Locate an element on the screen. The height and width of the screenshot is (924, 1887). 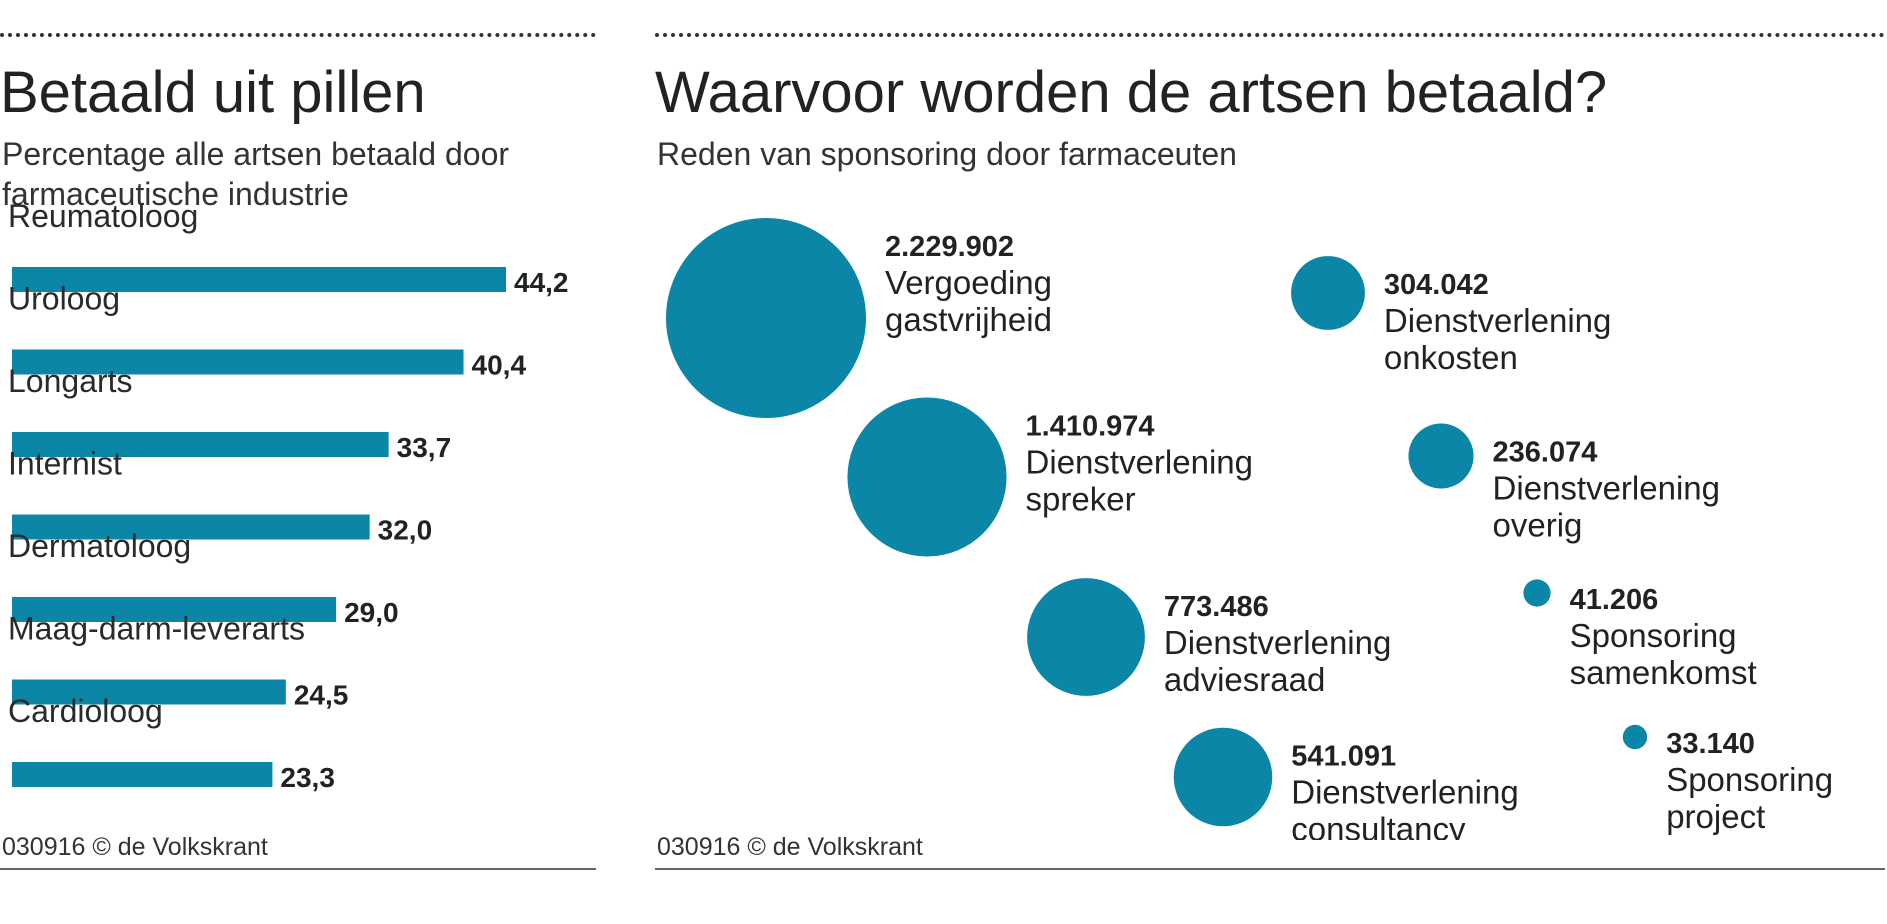
bubble-value-label: 41.206 is located at coordinates (1614, 600).